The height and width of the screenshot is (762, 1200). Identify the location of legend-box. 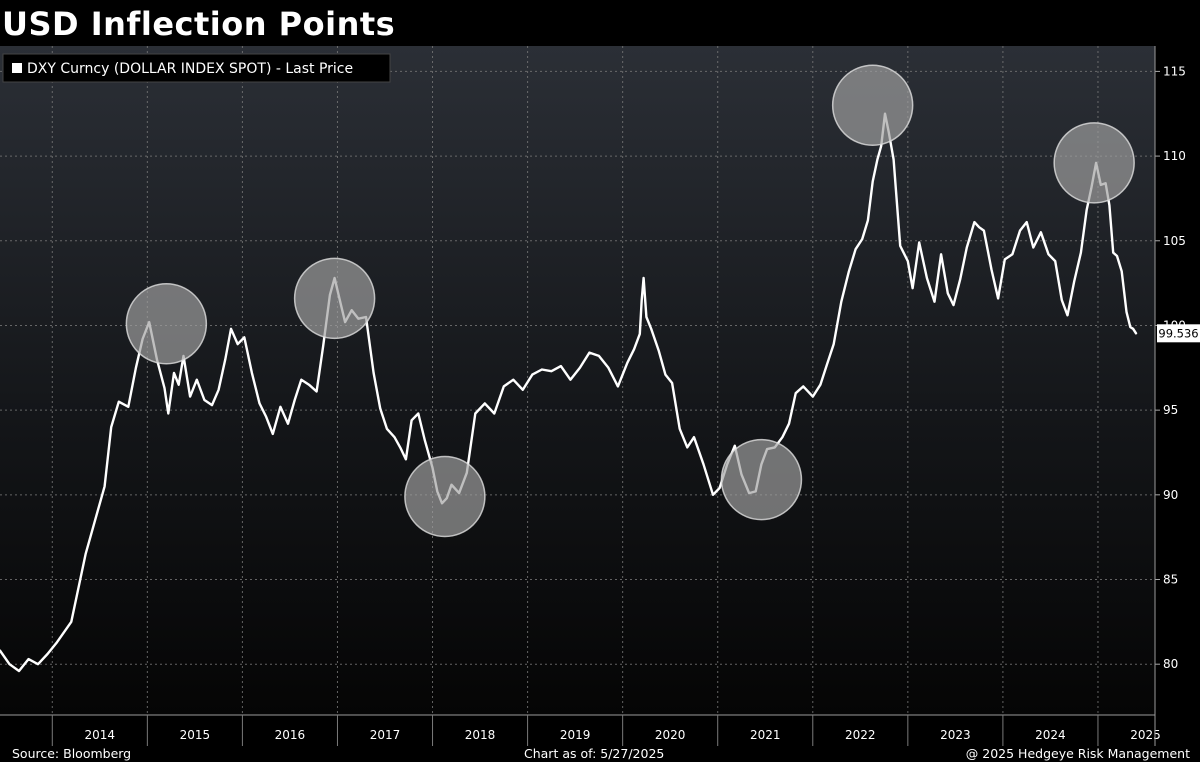
(196, 68).